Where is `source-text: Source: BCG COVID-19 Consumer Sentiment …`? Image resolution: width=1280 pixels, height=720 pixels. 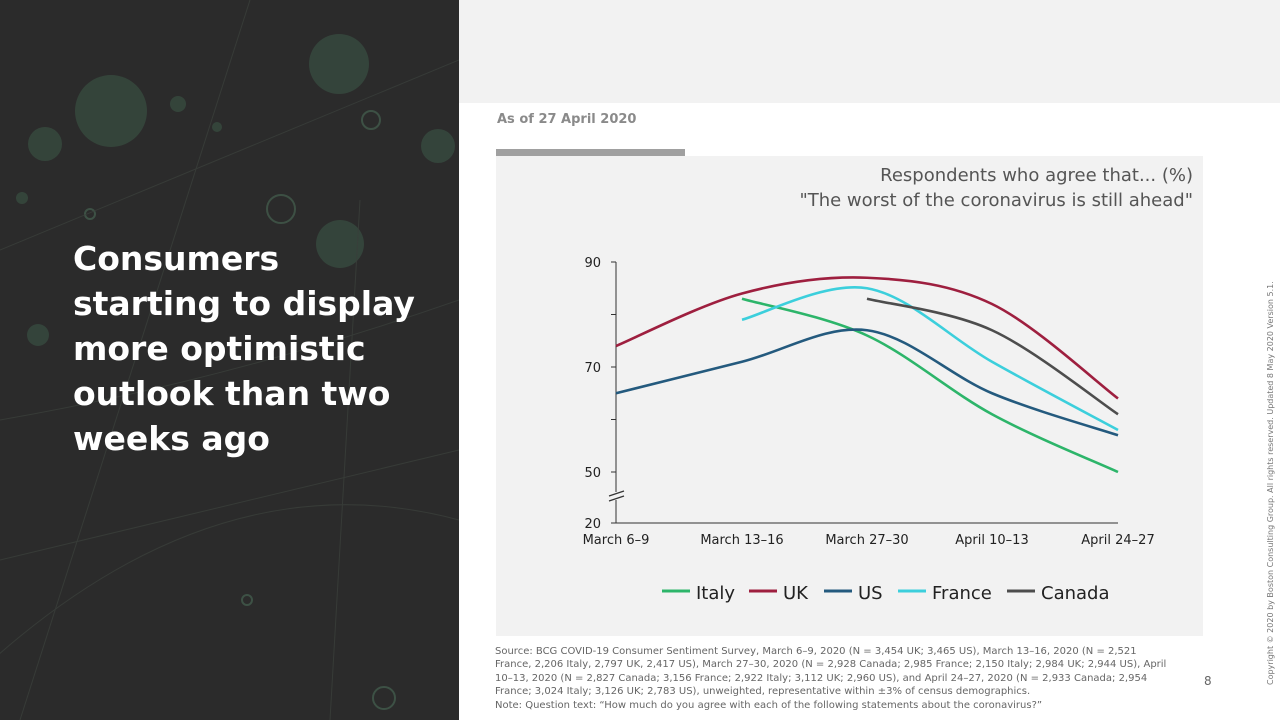
source-text: Source: BCG COVID-19 Consumer Sentiment … is located at coordinates (831, 672).